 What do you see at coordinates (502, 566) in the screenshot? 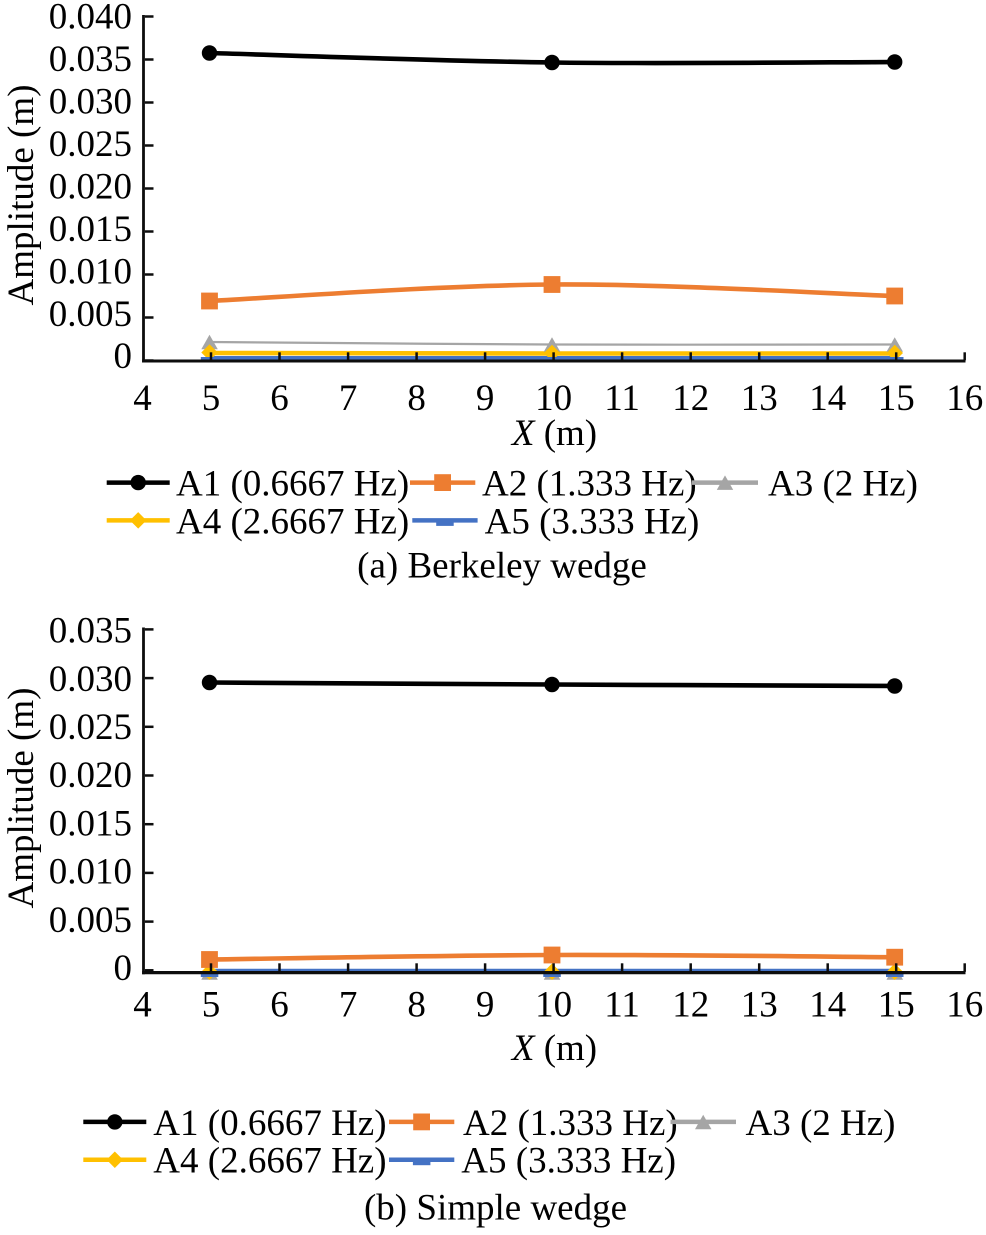
I see `svg-text: (a) Berkeley wedge` at bounding box center [502, 566].